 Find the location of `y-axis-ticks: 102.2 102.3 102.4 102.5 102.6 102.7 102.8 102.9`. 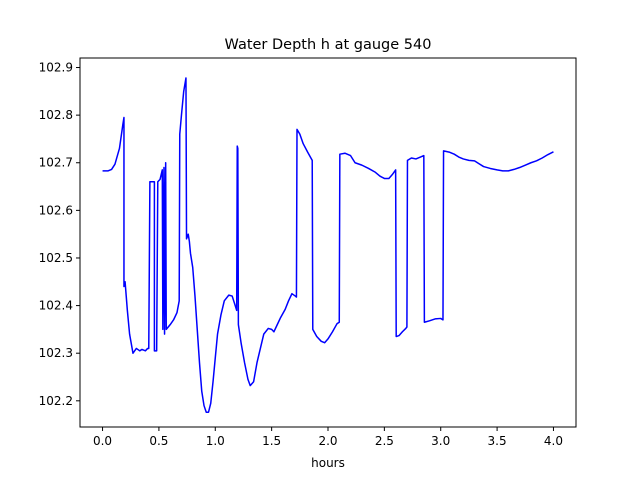

y-axis-ticks: 102.2 102.3 102.4 102.5 102.6 102.7 102.8 102.9 is located at coordinates (59, 234).